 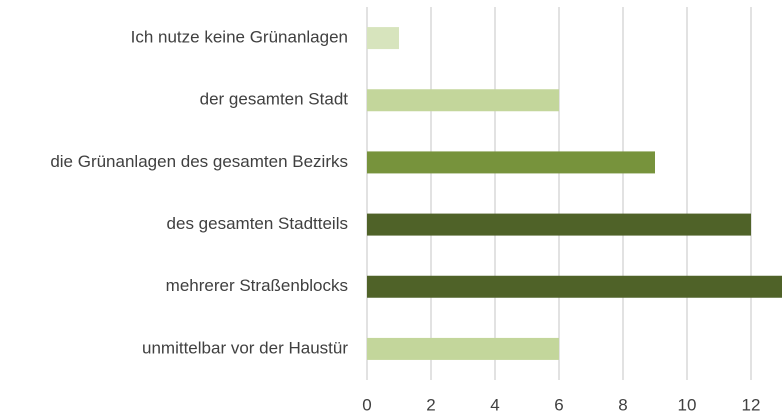 What do you see at coordinates (558, 404) in the screenshot?
I see `x-tick-label: 6` at bounding box center [558, 404].